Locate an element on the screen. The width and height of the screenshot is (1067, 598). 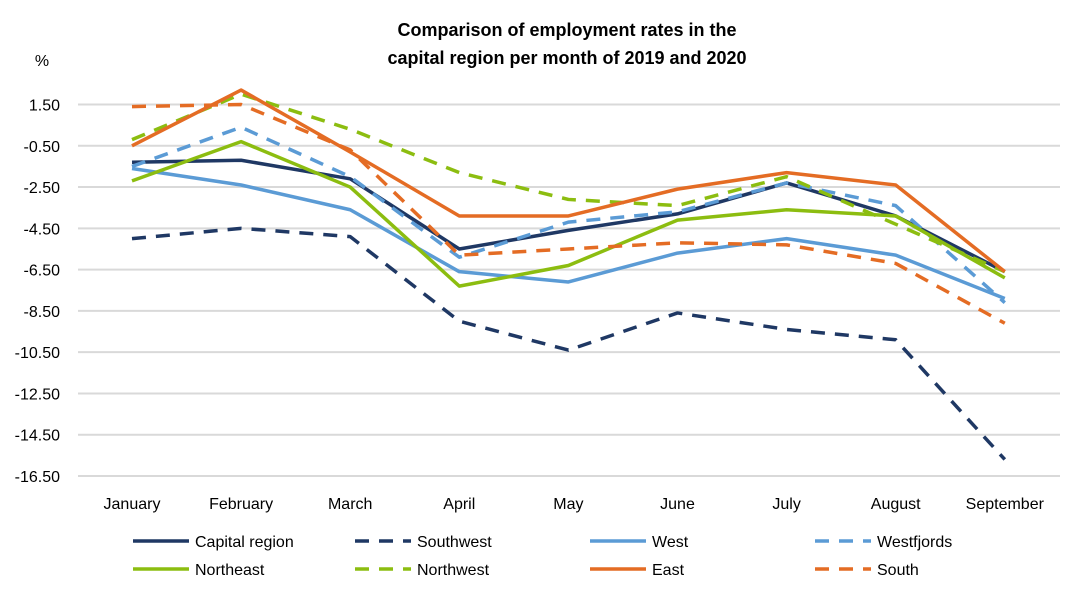
legend-item: Capital region is located at coordinates (213, 542).